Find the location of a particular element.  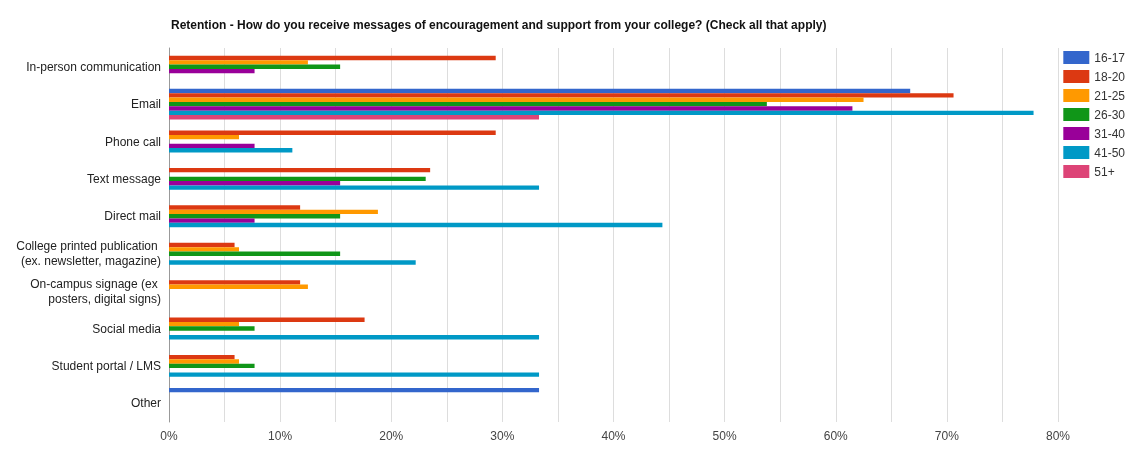

legend-label: 51+ is located at coordinates (1104, 171).